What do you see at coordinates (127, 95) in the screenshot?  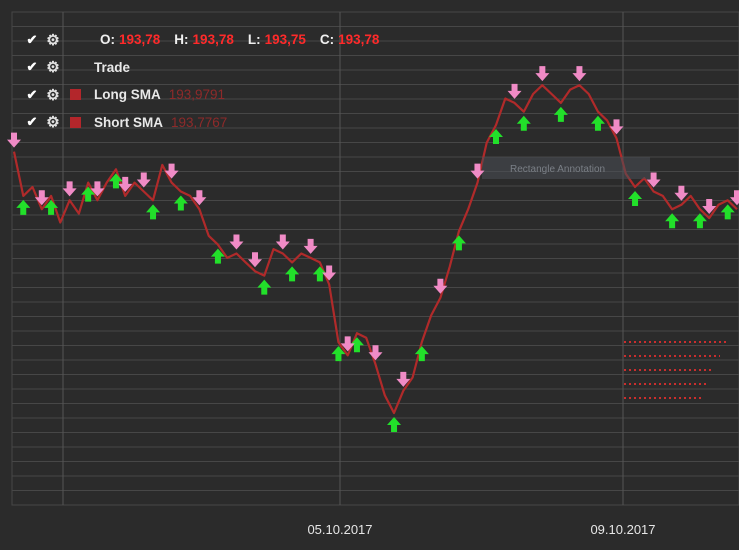 I see `long-sma-label: Long SMA` at bounding box center [127, 95].